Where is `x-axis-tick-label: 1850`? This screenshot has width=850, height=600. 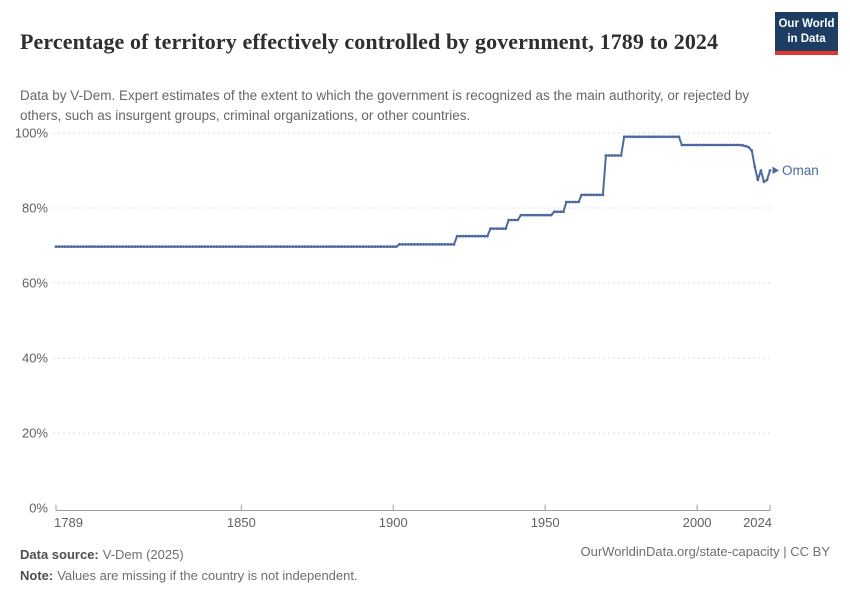
x-axis-tick-label: 1850 is located at coordinates (241, 522).